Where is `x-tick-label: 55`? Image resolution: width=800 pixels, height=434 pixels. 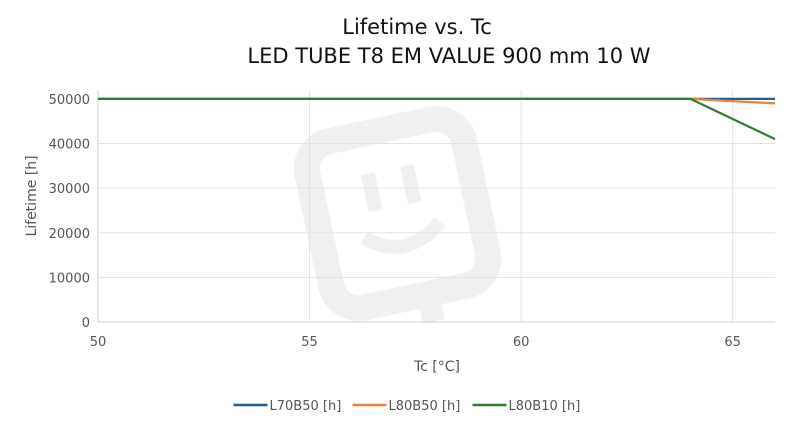 x-tick-label: 55 is located at coordinates (309, 342).